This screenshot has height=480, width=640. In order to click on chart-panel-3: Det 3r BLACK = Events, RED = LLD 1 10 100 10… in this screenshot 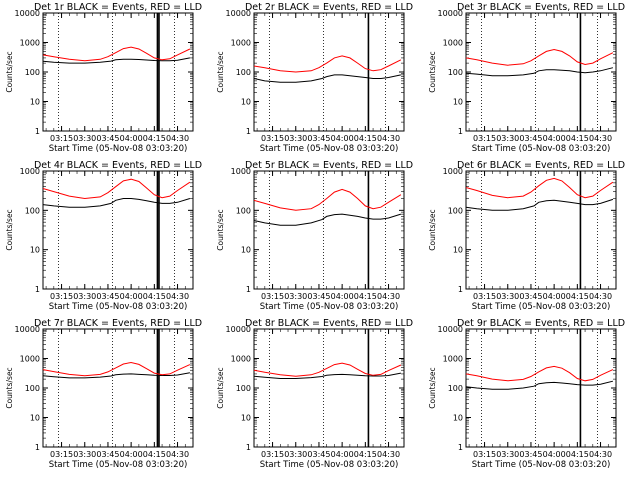, I will do `click(526, 78)`.